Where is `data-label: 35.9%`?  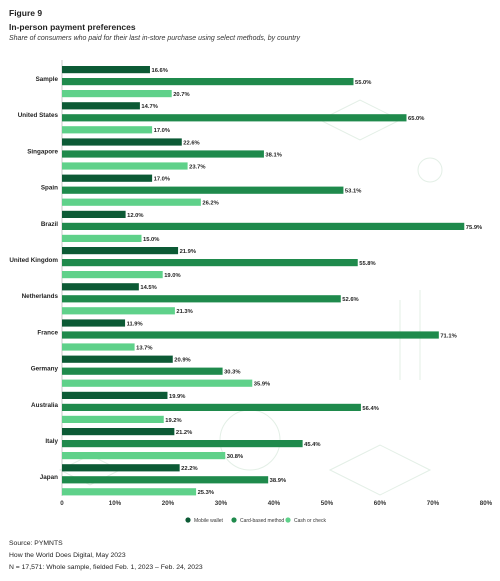
data-label: 35.9% is located at coordinates (262, 385).